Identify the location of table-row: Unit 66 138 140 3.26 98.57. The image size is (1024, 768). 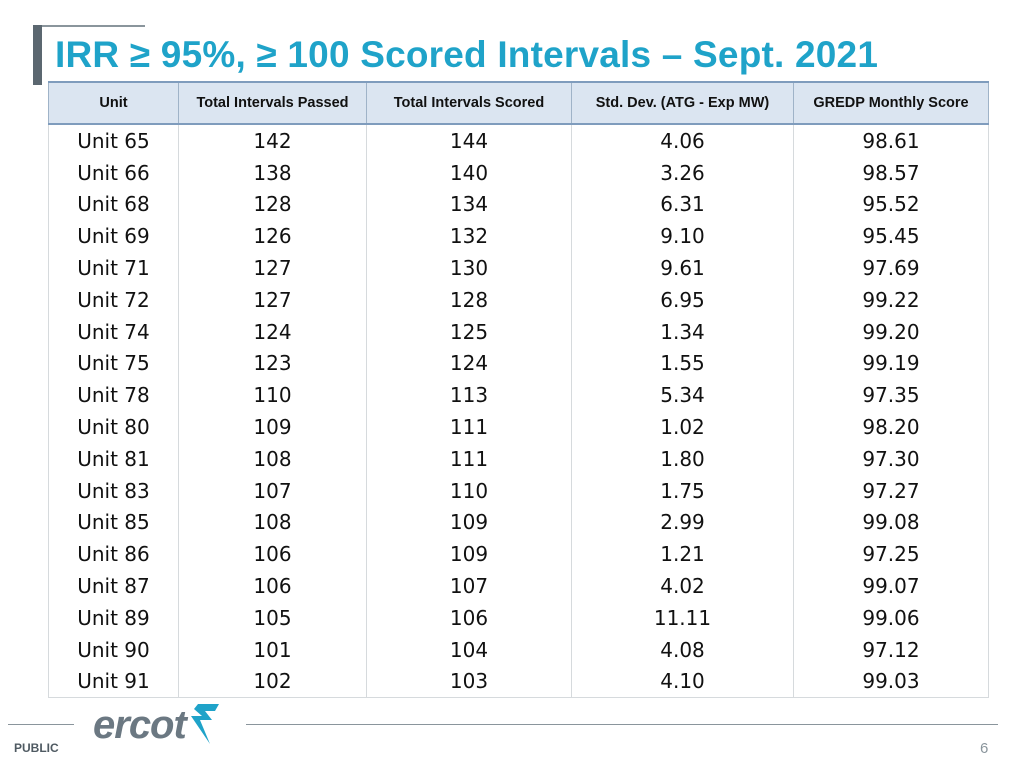
(518, 172).